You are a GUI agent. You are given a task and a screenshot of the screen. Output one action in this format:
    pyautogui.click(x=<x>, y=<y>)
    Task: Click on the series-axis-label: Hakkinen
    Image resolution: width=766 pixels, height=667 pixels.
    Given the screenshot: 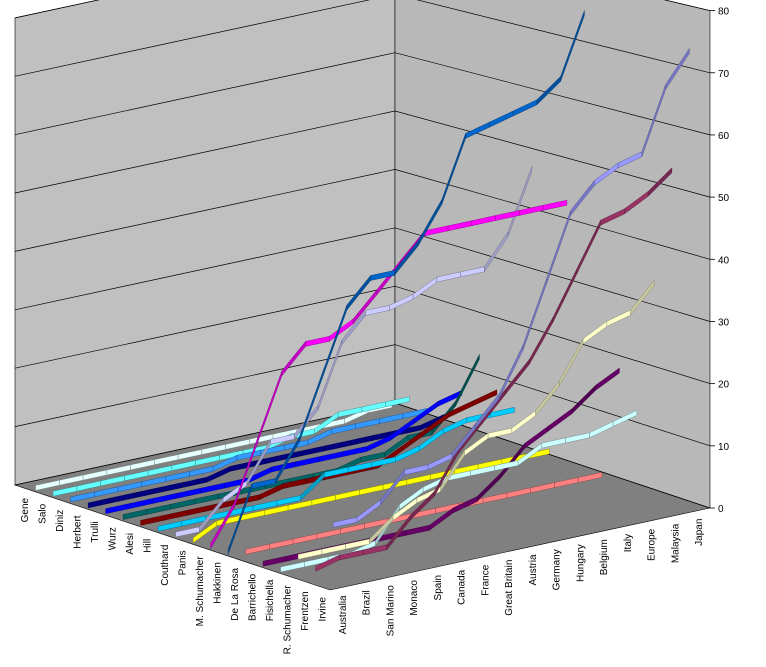 What is the action you would take?
    pyautogui.click(x=217, y=583)
    